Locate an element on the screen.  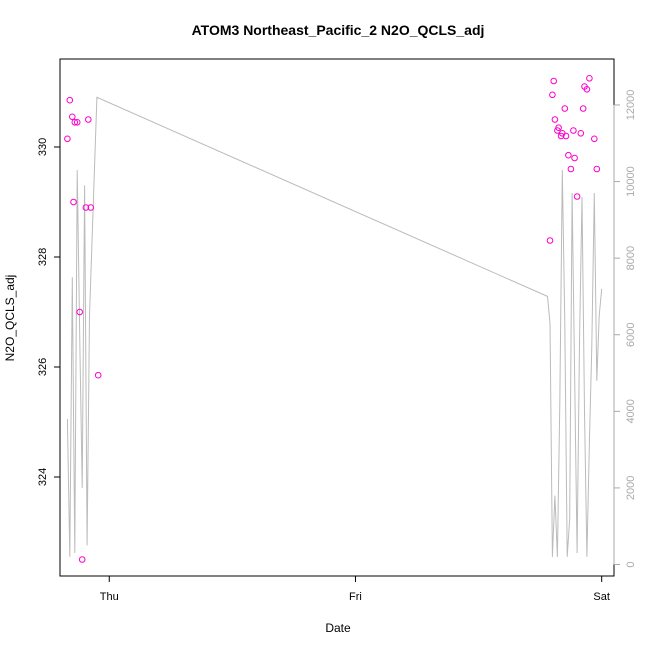
x-tick-label: Thu is located at coordinates (109, 597).